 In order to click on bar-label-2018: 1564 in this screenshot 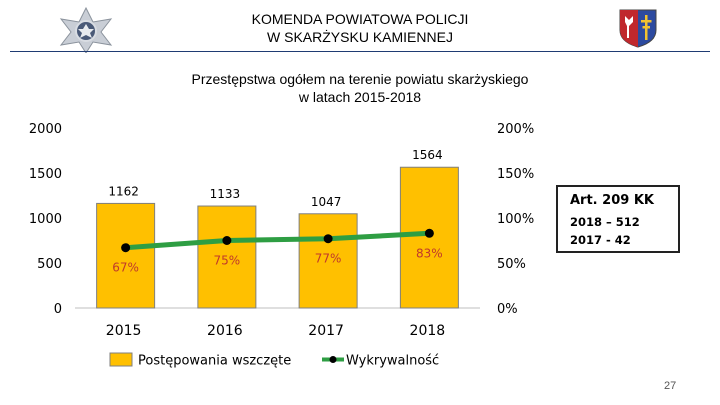, I will do `click(427, 155)`.